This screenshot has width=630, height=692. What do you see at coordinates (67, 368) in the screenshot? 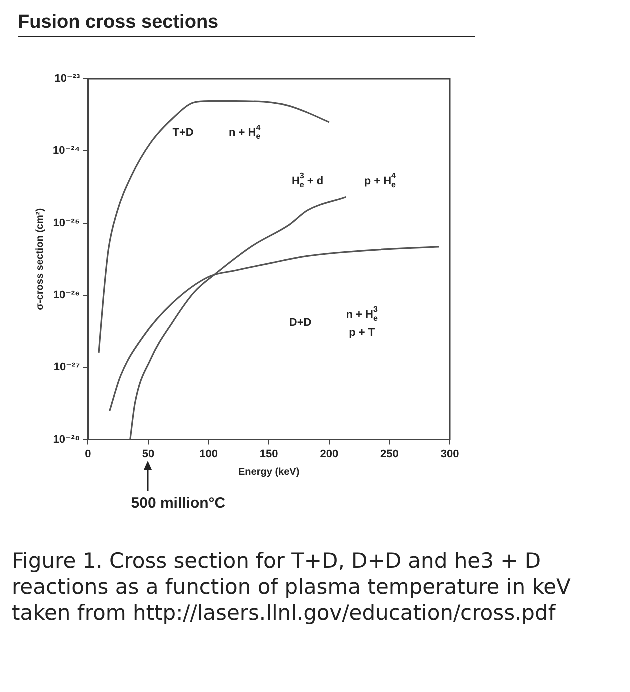
I see `y-tick-label: 10⁻²⁷` at bounding box center [67, 368].